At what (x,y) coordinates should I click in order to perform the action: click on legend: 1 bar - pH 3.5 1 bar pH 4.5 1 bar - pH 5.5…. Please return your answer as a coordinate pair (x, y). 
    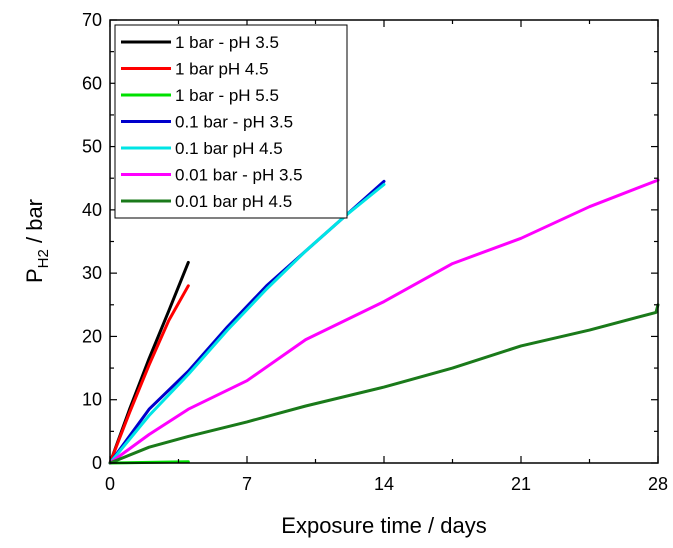
    Looking at the image, I should click on (231, 121).